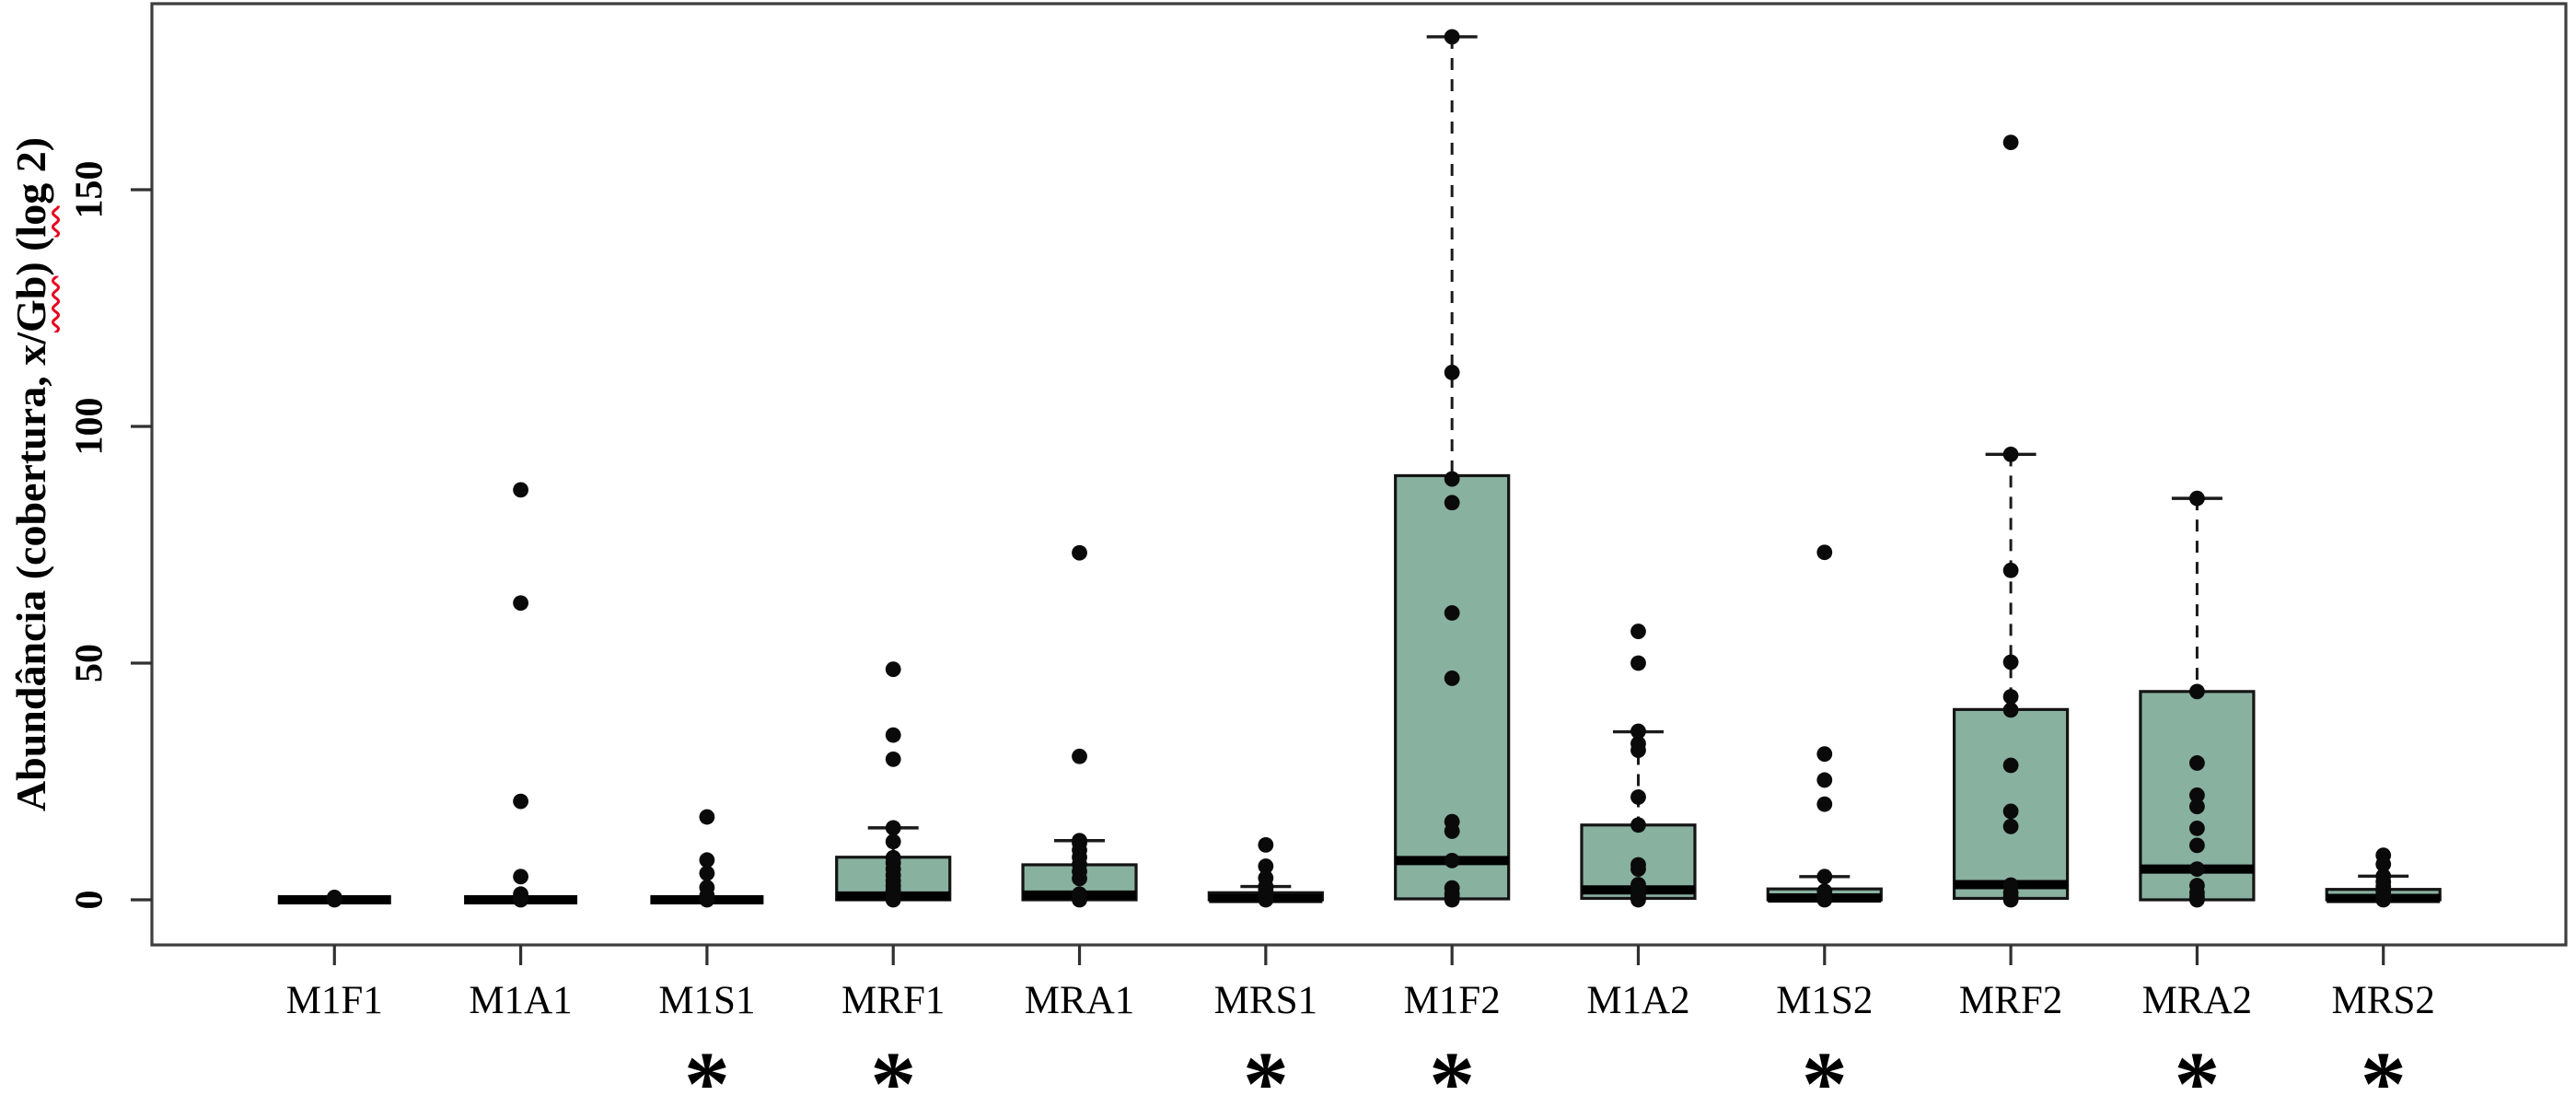 This screenshot has height=1119, width=2576. What do you see at coordinates (30, 572) in the screenshot?
I see `y-axis-title-text: Abundância (cobertura, x/` at bounding box center [30, 572].